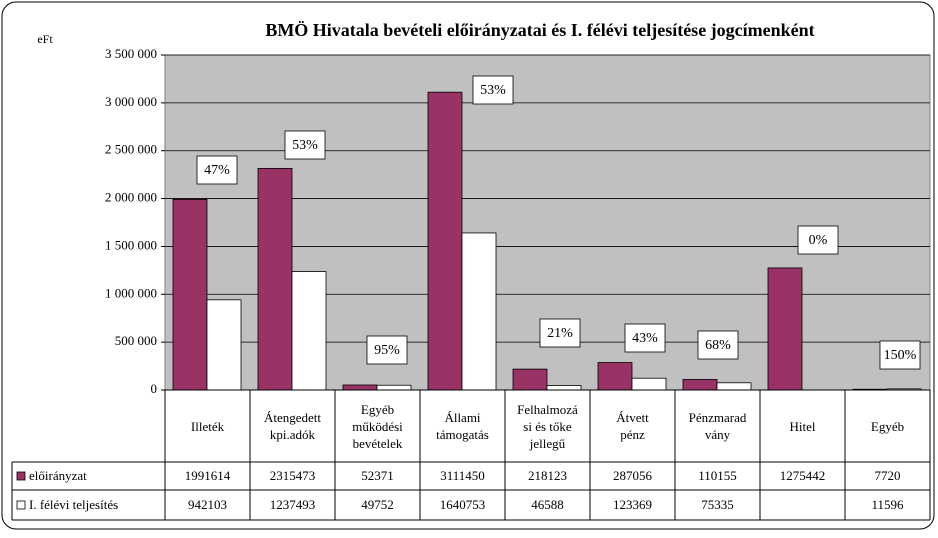 Image resolution: width=938 pixels, height=538 pixels. I want to click on annotation: 47%, so click(217, 170).